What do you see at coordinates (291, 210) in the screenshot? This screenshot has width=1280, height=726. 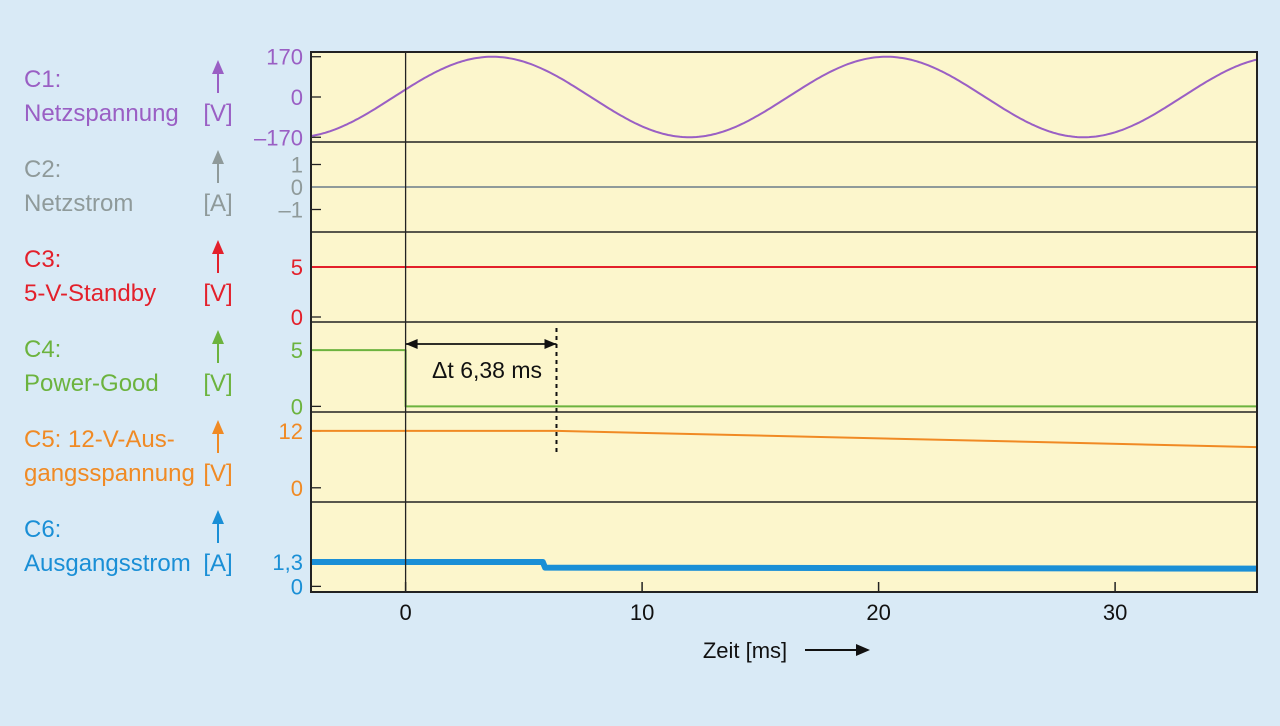 I see `y-tick-label: –1` at bounding box center [291, 210].